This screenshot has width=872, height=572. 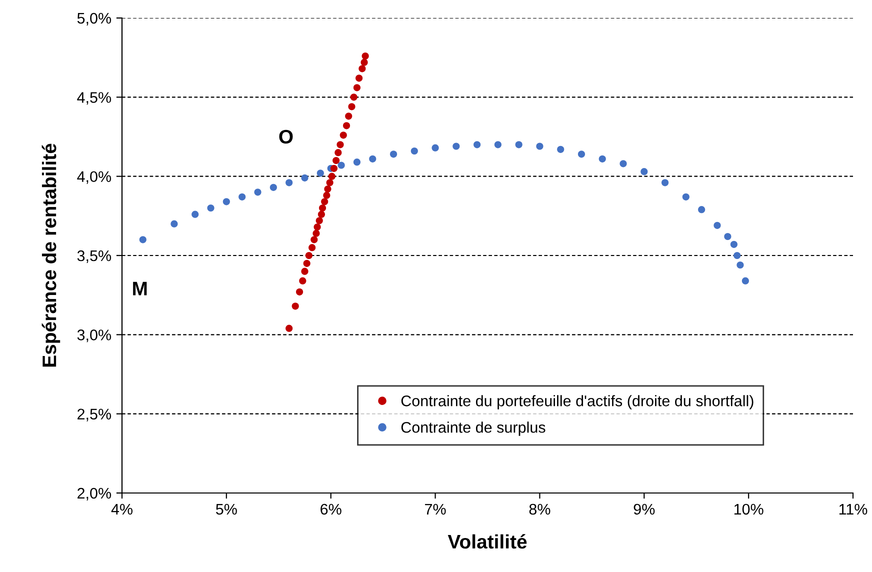 I want to click on y-axis-title: Espérance de rentabilité, so click(x=51, y=255).